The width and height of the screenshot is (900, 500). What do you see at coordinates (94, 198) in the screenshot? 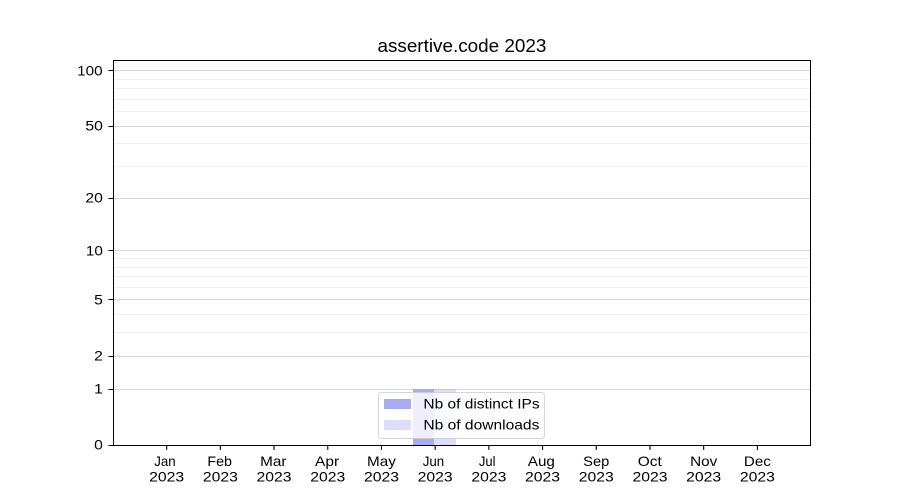
I see `svg-text: 20` at bounding box center [94, 198].